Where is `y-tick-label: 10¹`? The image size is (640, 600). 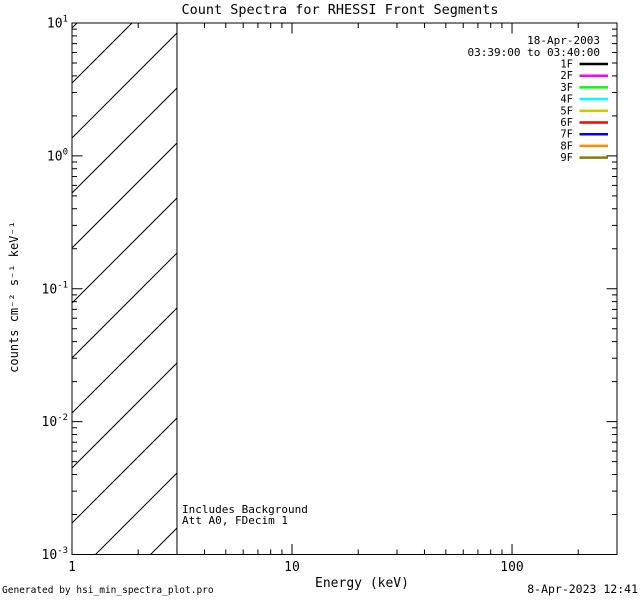 y-tick-label: 10¹ is located at coordinates (57, 23).